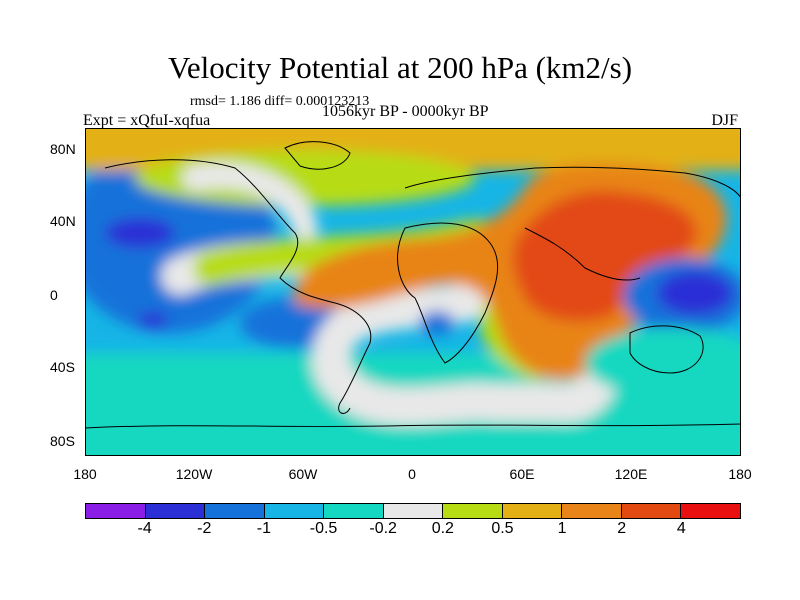 Image resolution: width=800 pixels, height=600 pixels. What do you see at coordinates (413, 426) in the screenshot?
I see `coast-antarctica` at bounding box center [413, 426].